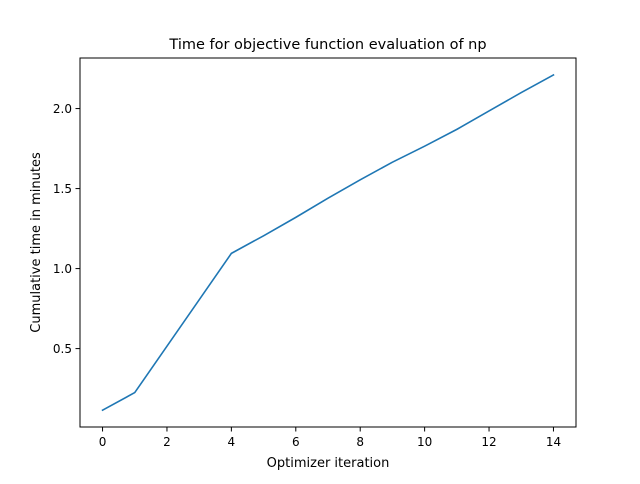 The width and height of the screenshot is (640, 484). I want to click on y-tick-label: 1.5, so click(62, 189).